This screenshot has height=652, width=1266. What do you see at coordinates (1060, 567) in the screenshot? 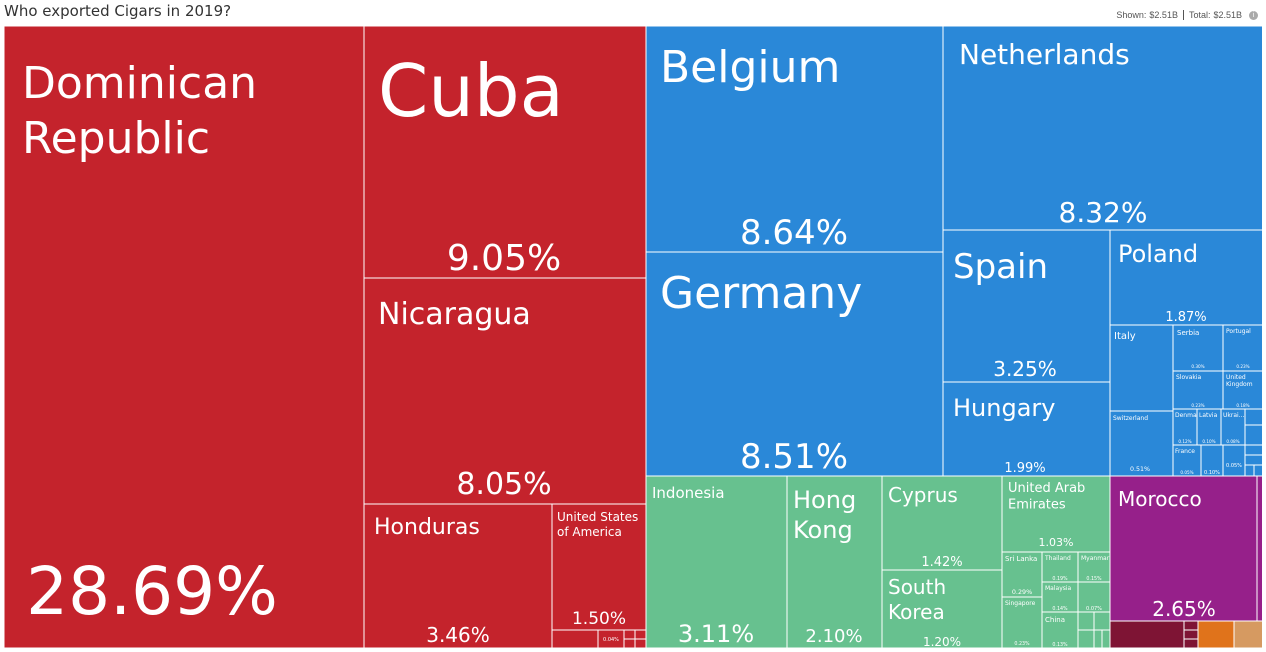
I see `tile-thailand` at bounding box center [1060, 567].